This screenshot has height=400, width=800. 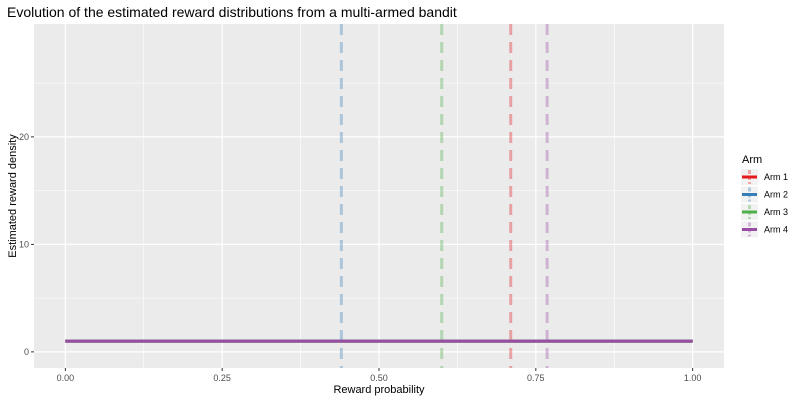 What do you see at coordinates (776, 177) in the screenshot?
I see `legend-label: Arm 1` at bounding box center [776, 177].